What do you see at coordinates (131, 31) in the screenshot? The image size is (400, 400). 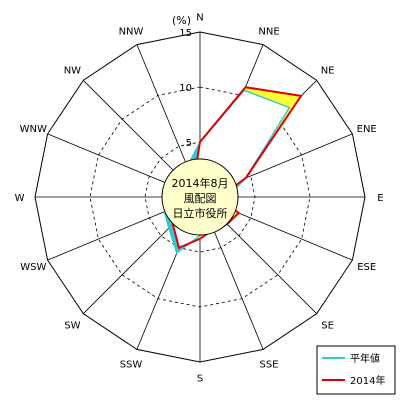 I see `direction-label-nnw: NNW` at bounding box center [131, 31].